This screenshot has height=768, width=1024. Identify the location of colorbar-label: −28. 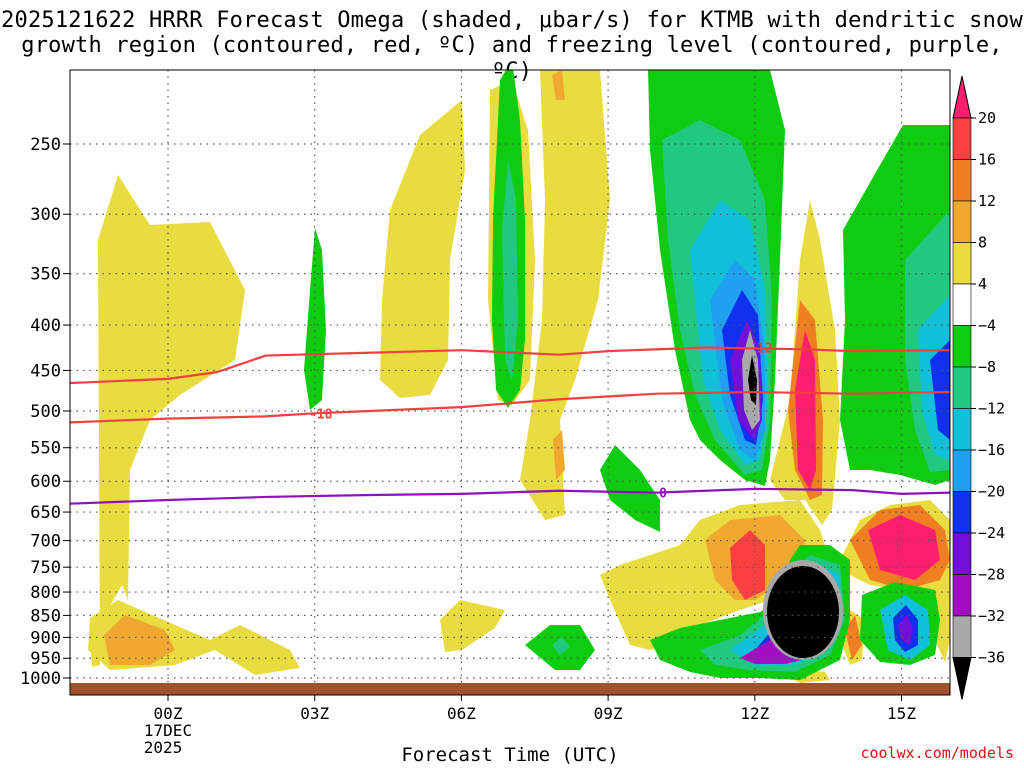
(991, 575).